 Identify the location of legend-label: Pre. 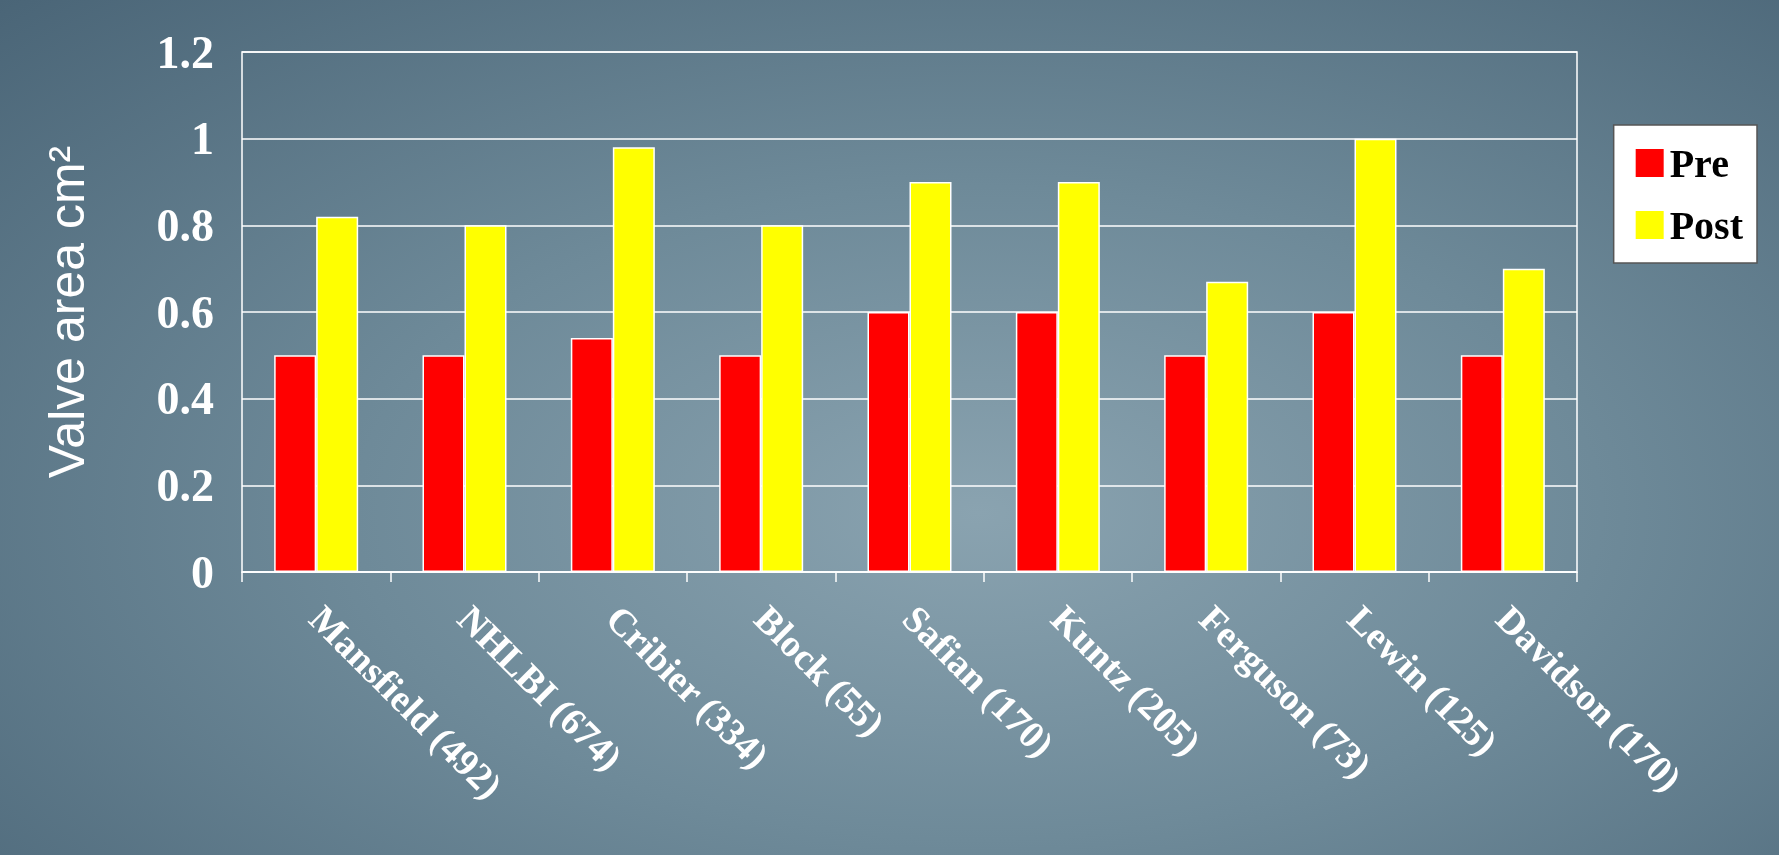
(1699, 163).